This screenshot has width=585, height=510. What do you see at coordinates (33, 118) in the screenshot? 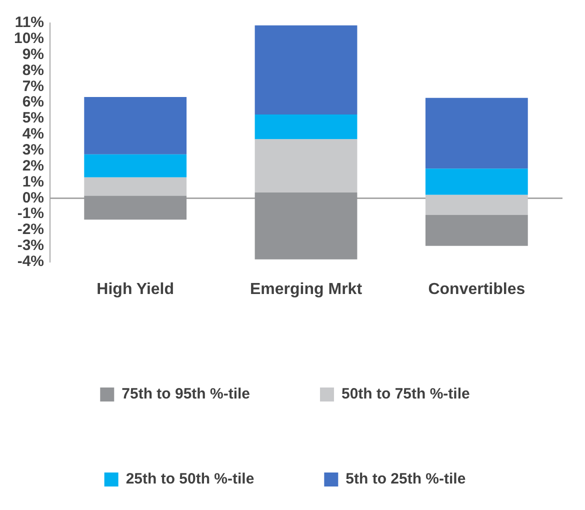
I see `y-tick-label: 5%` at bounding box center [33, 118].